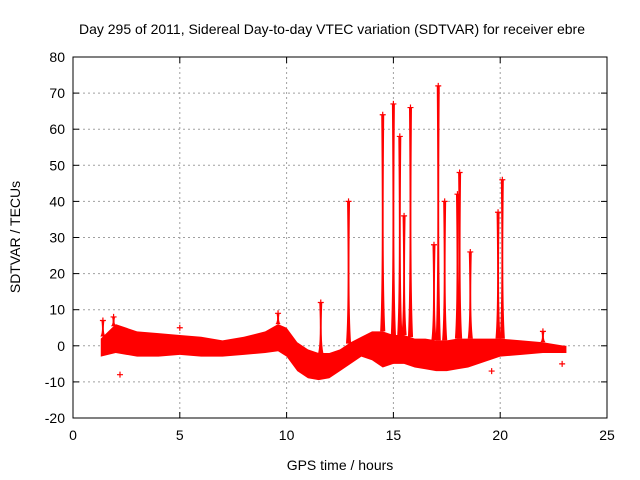 The height and width of the screenshot is (480, 640). Describe the element at coordinates (394, 435) in the screenshot. I see `x-tick-label: 15` at that location.